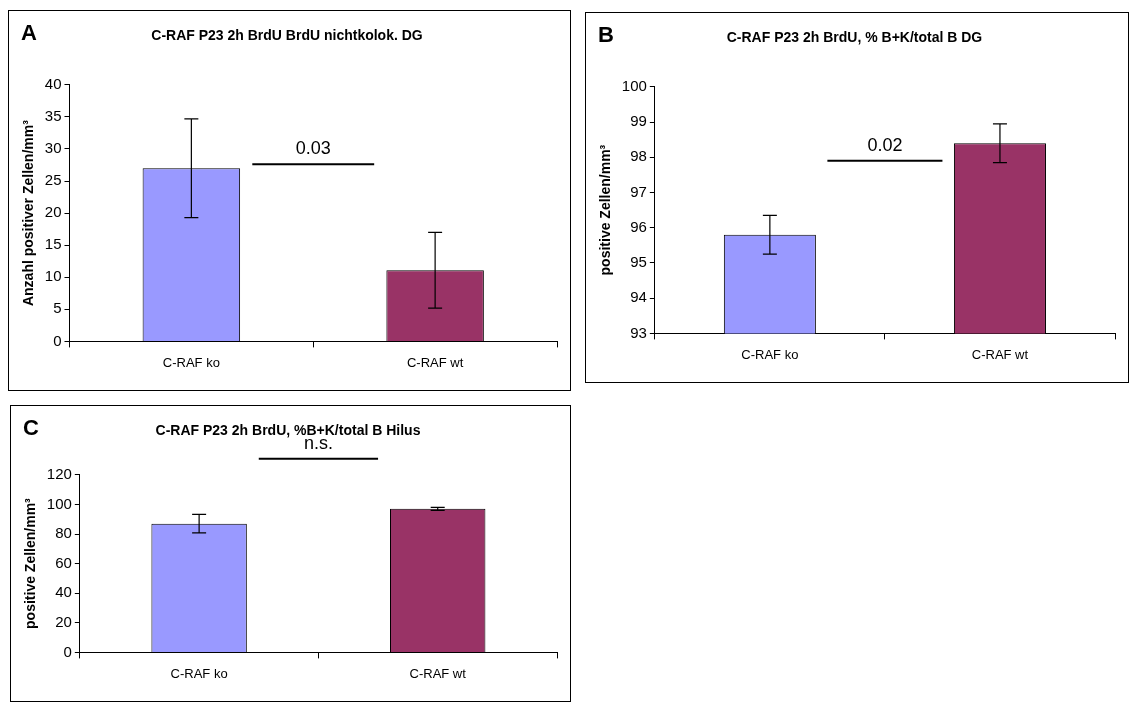 The height and width of the screenshot is (704, 1131). Describe the element at coordinates (638, 121) in the screenshot. I see `y-tick-label: 99` at that location.